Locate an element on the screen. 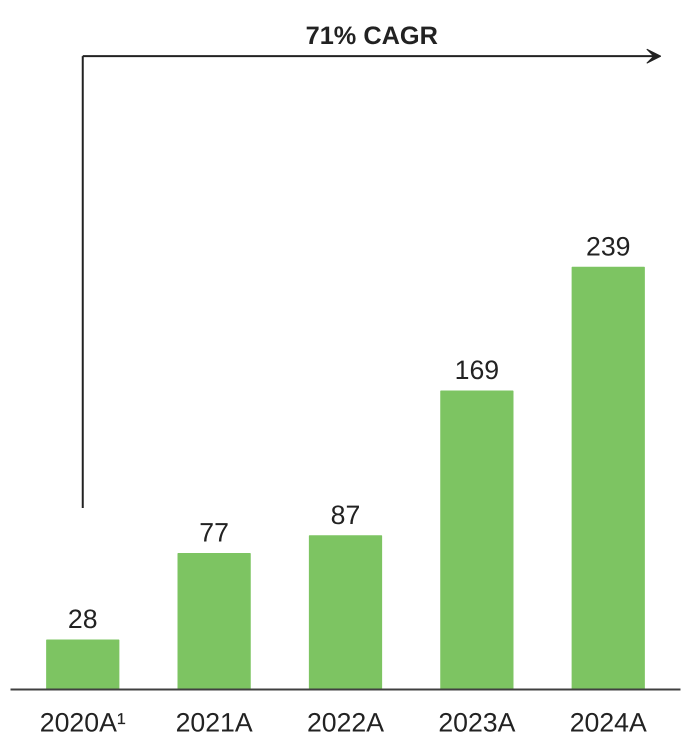 The width and height of the screenshot is (695, 748). x-tick-label: 2024A is located at coordinates (609, 723).